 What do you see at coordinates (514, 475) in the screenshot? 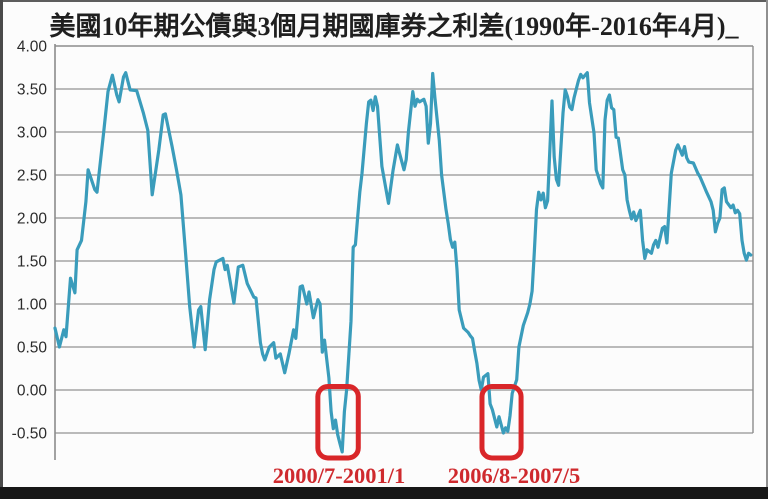
I see `annotation-label: 2006/8-2007/5` at bounding box center [514, 475].